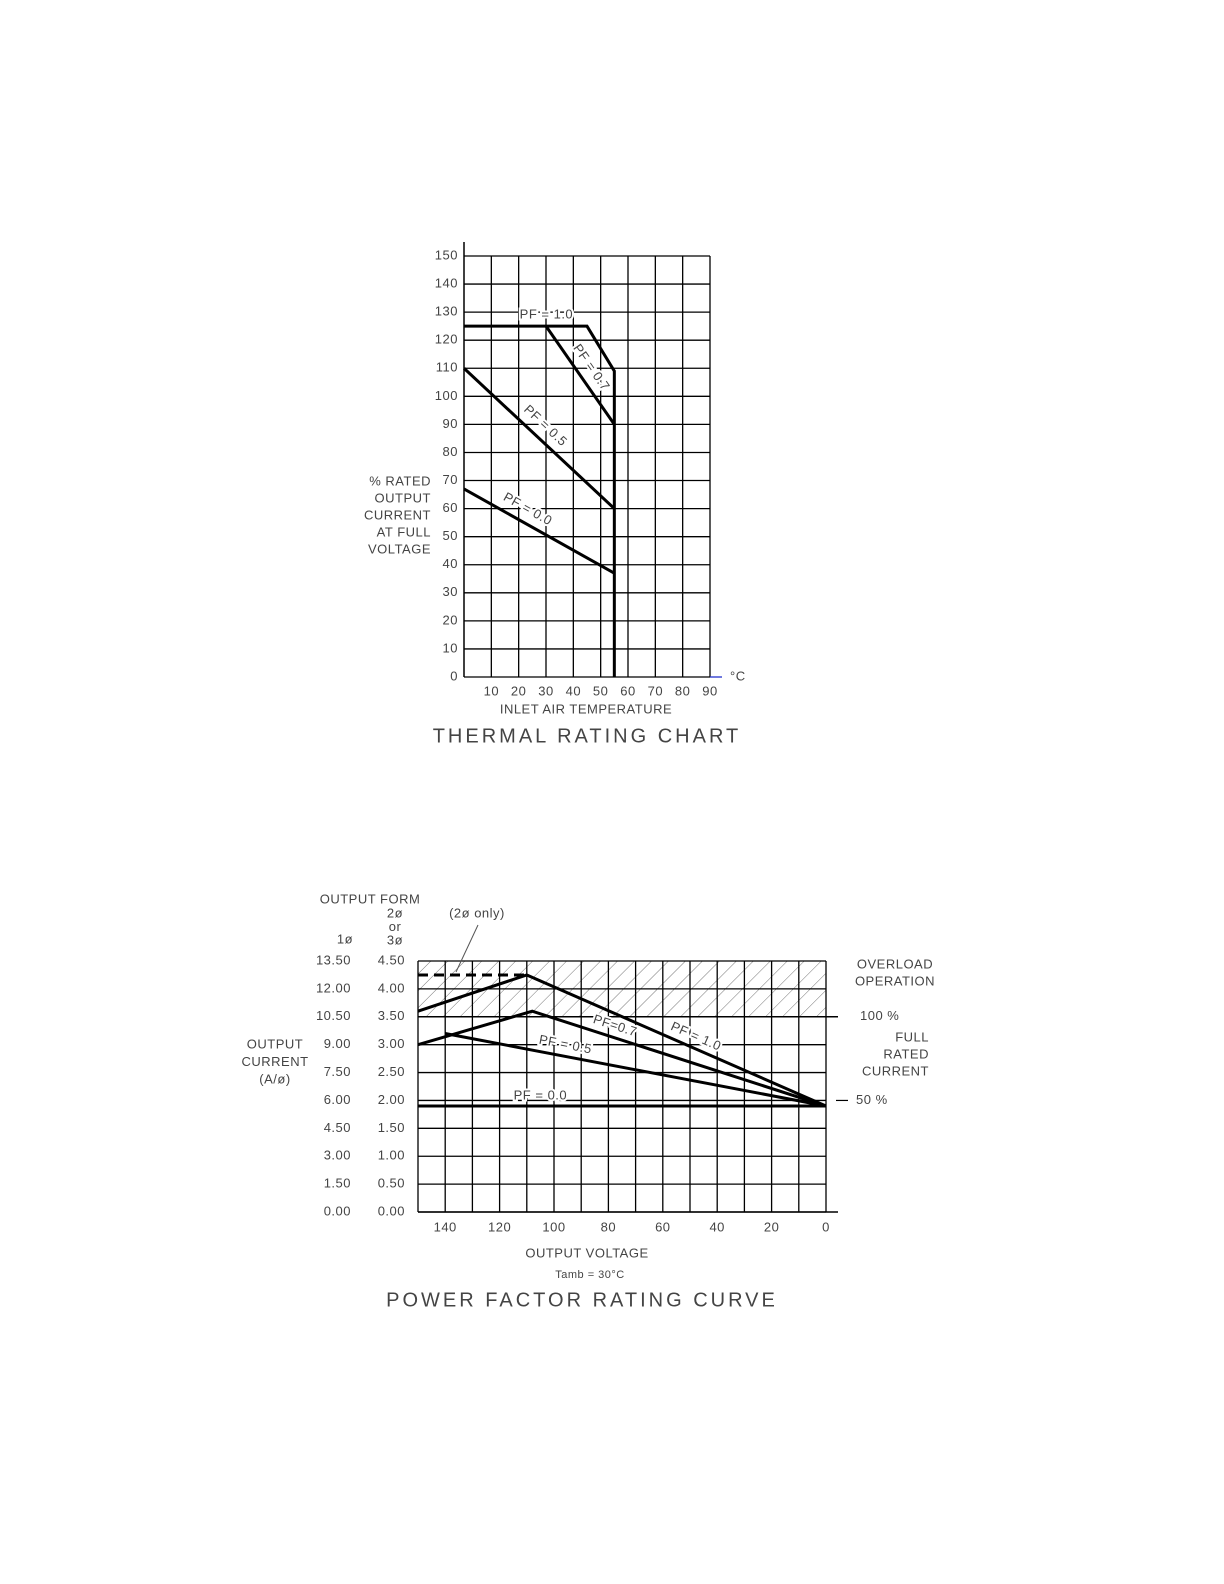  I want to click on leader-line, so click(467, 948).